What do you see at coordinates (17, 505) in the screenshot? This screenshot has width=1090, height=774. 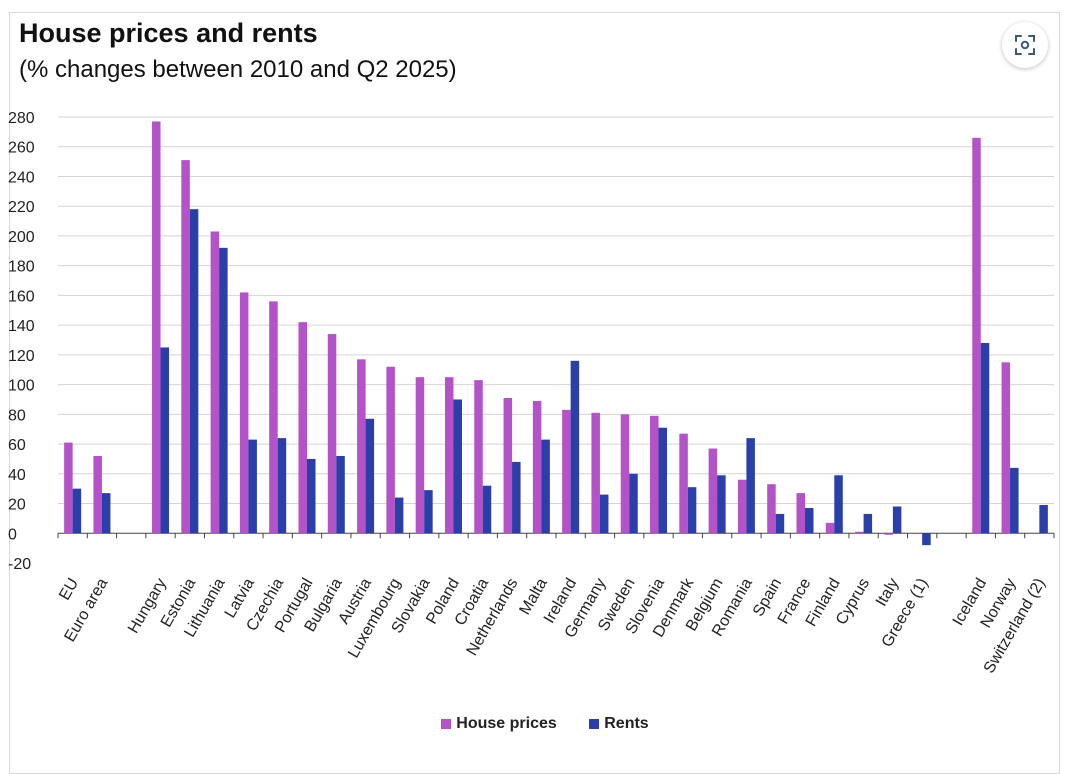 I see `y-tick-label: 20` at bounding box center [17, 505].